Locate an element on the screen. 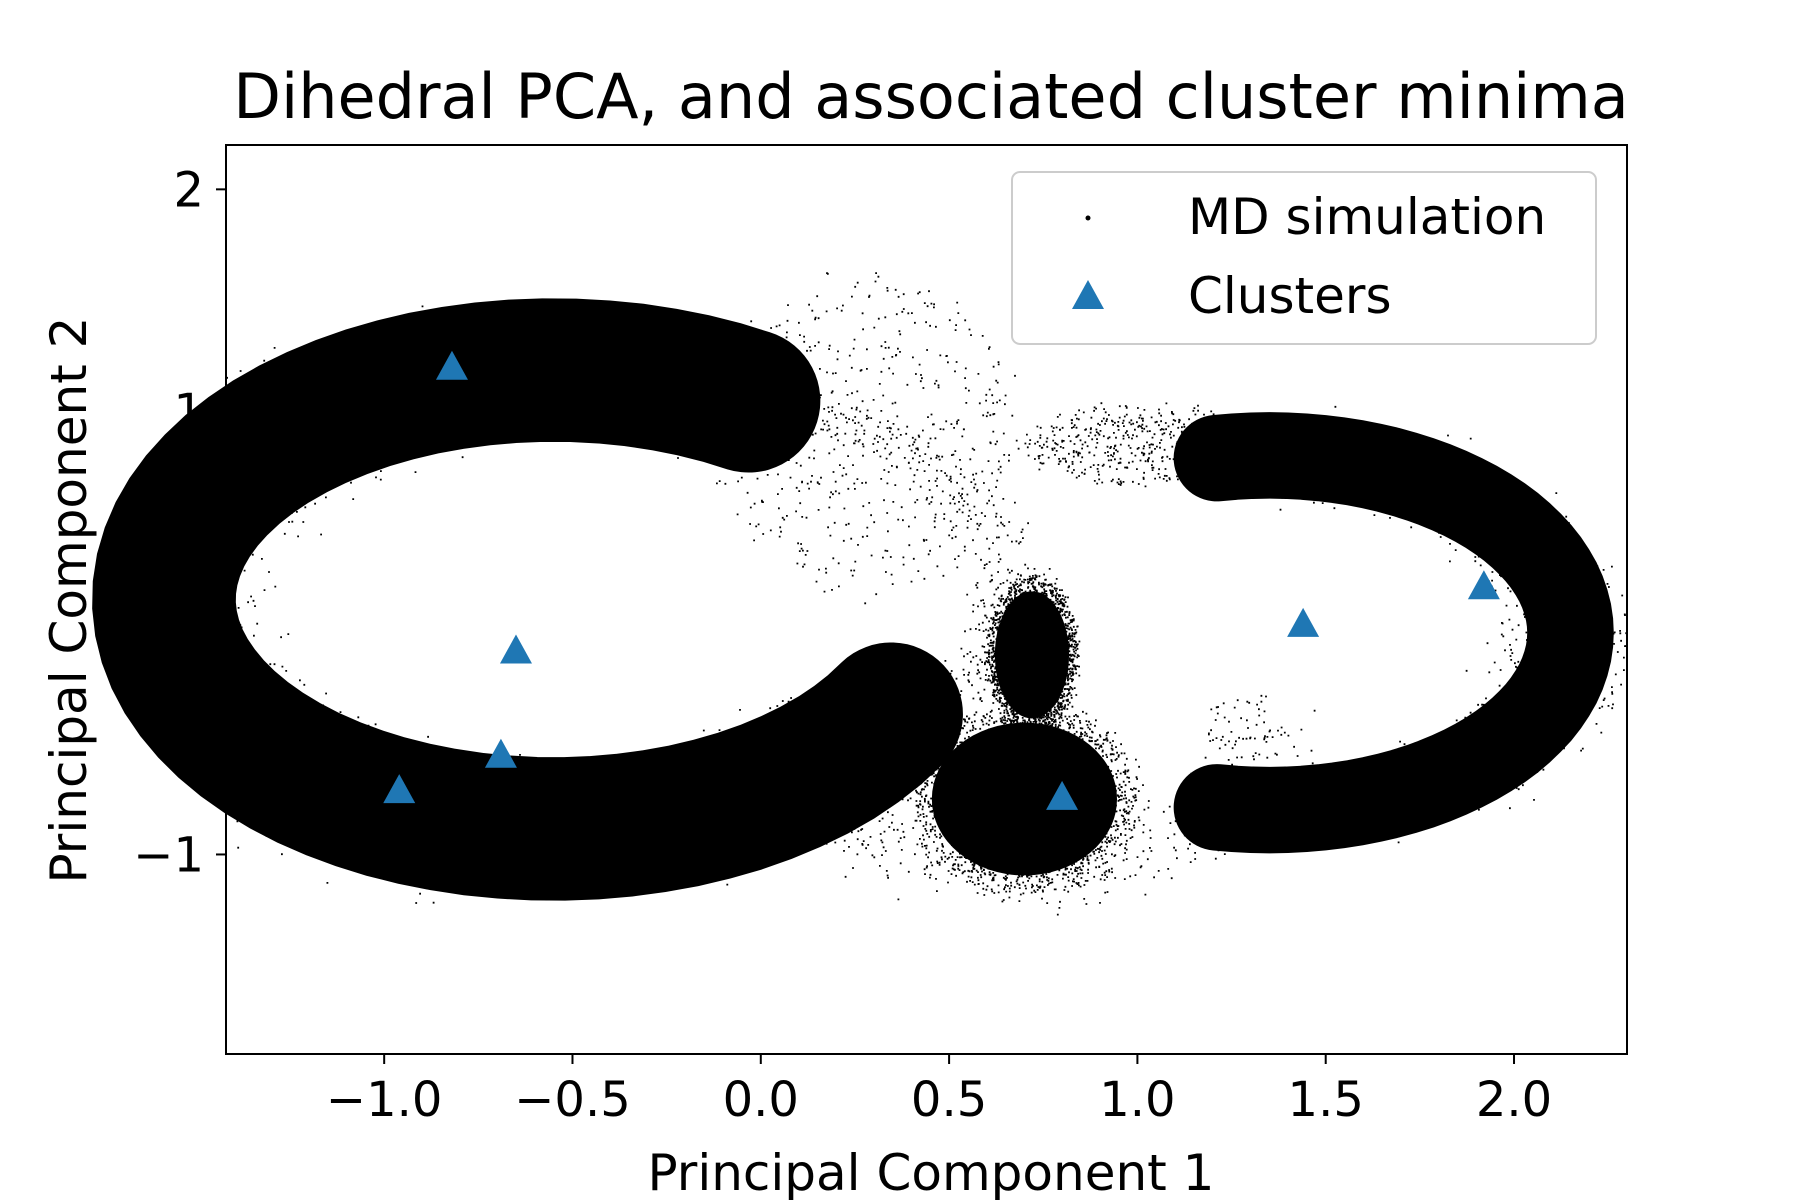 The image size is (1800, 1204). legend: MD simulation Clusters is located at coordinates (1304, 258).